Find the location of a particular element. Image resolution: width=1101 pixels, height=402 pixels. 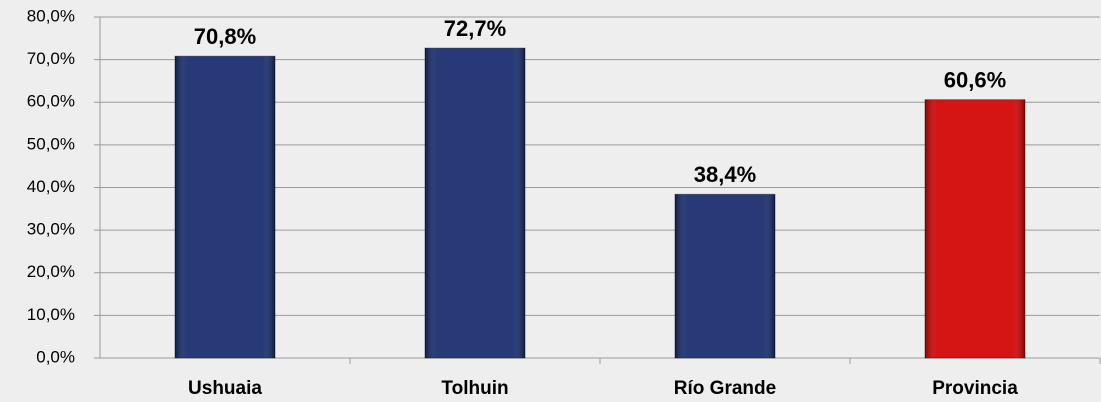

y-tick-label: 10,0% is located at coordinates (51, 314).